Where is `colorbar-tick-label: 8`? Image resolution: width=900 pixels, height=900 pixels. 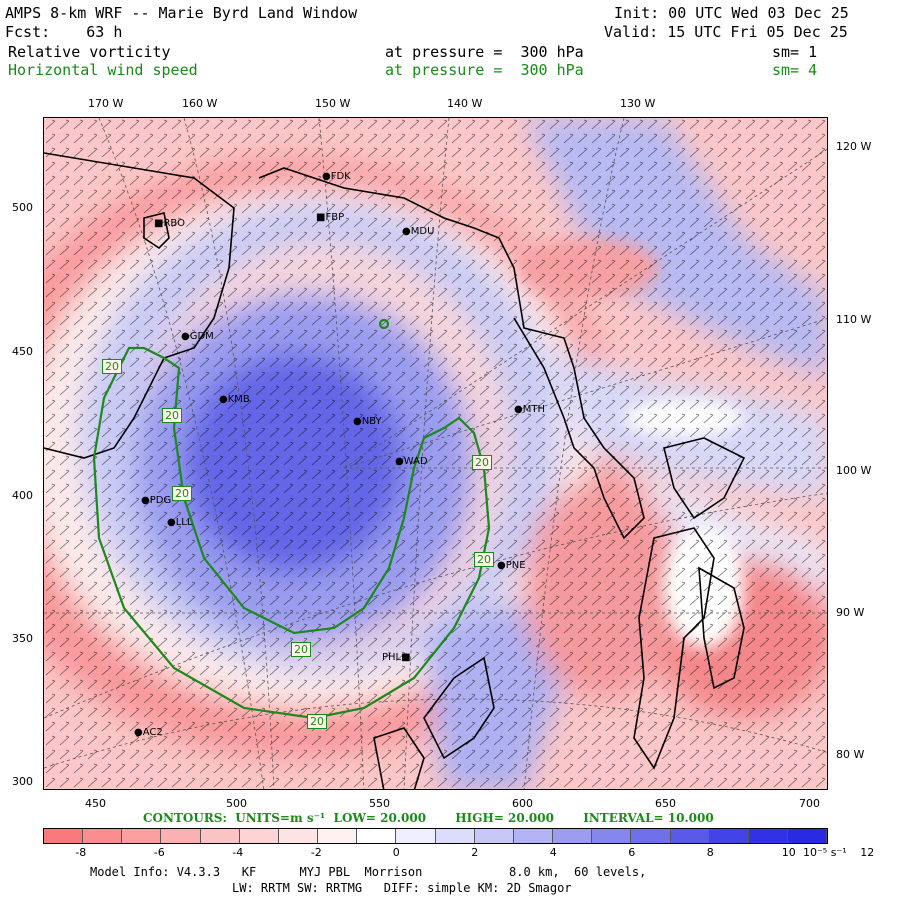 colorbar-tick-label: 8 is located at coordinates (710, 852).